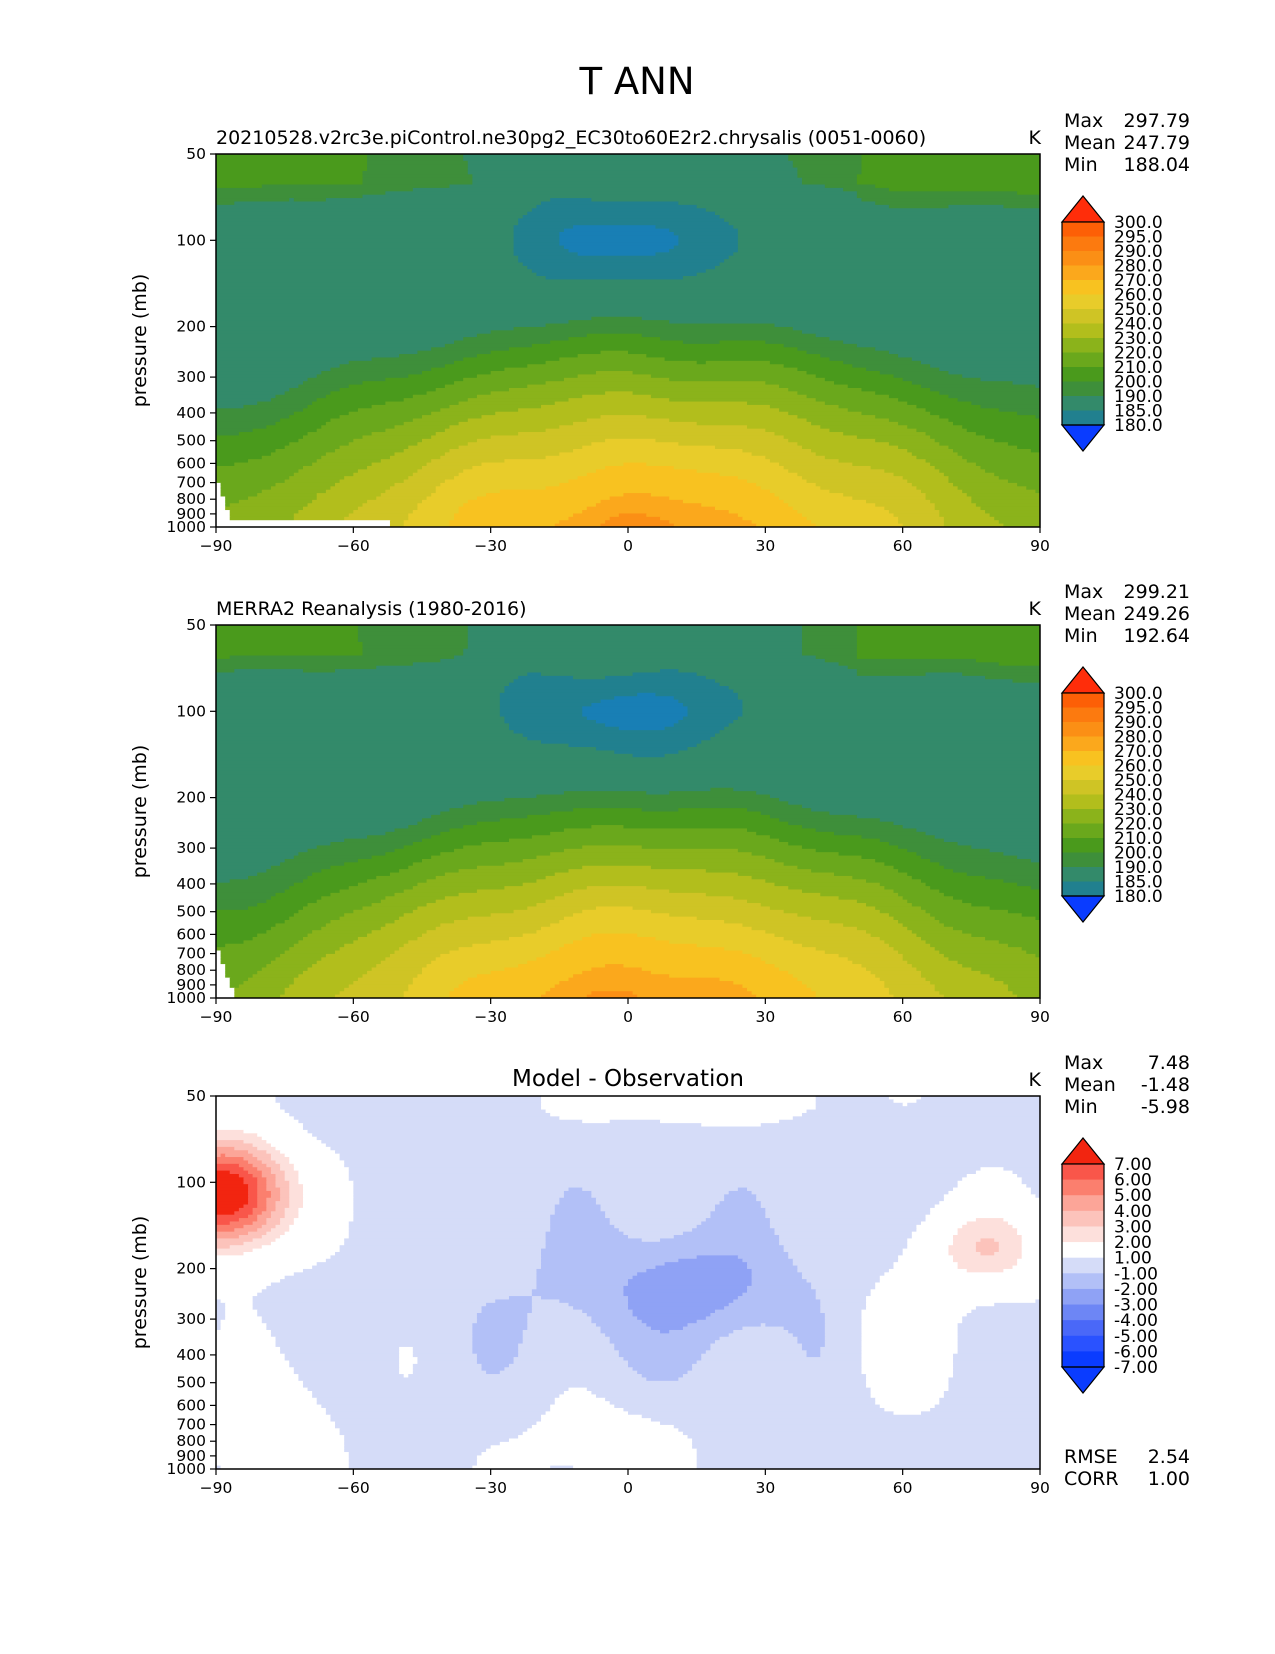 This screenshot has width=1275, height=1654. I want to click on stat-value: 188.04, so click(1157, 165).